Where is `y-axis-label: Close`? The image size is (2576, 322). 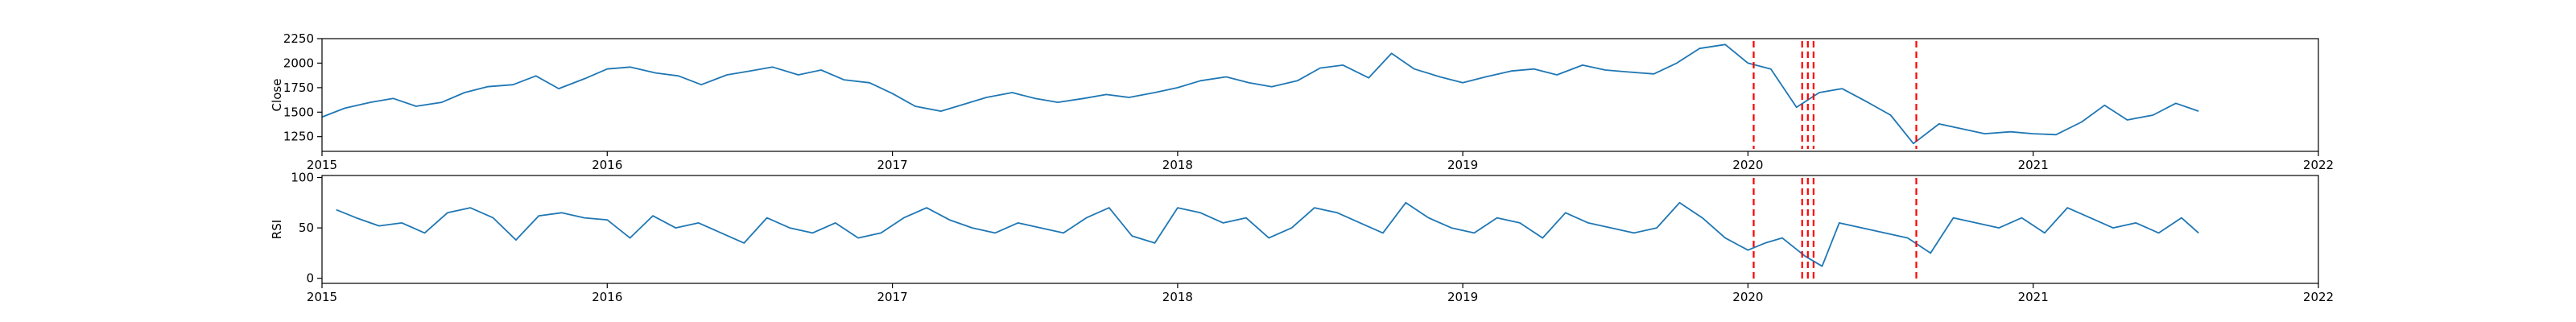
y-axis-label: Close is located at coordinates (277, 95).